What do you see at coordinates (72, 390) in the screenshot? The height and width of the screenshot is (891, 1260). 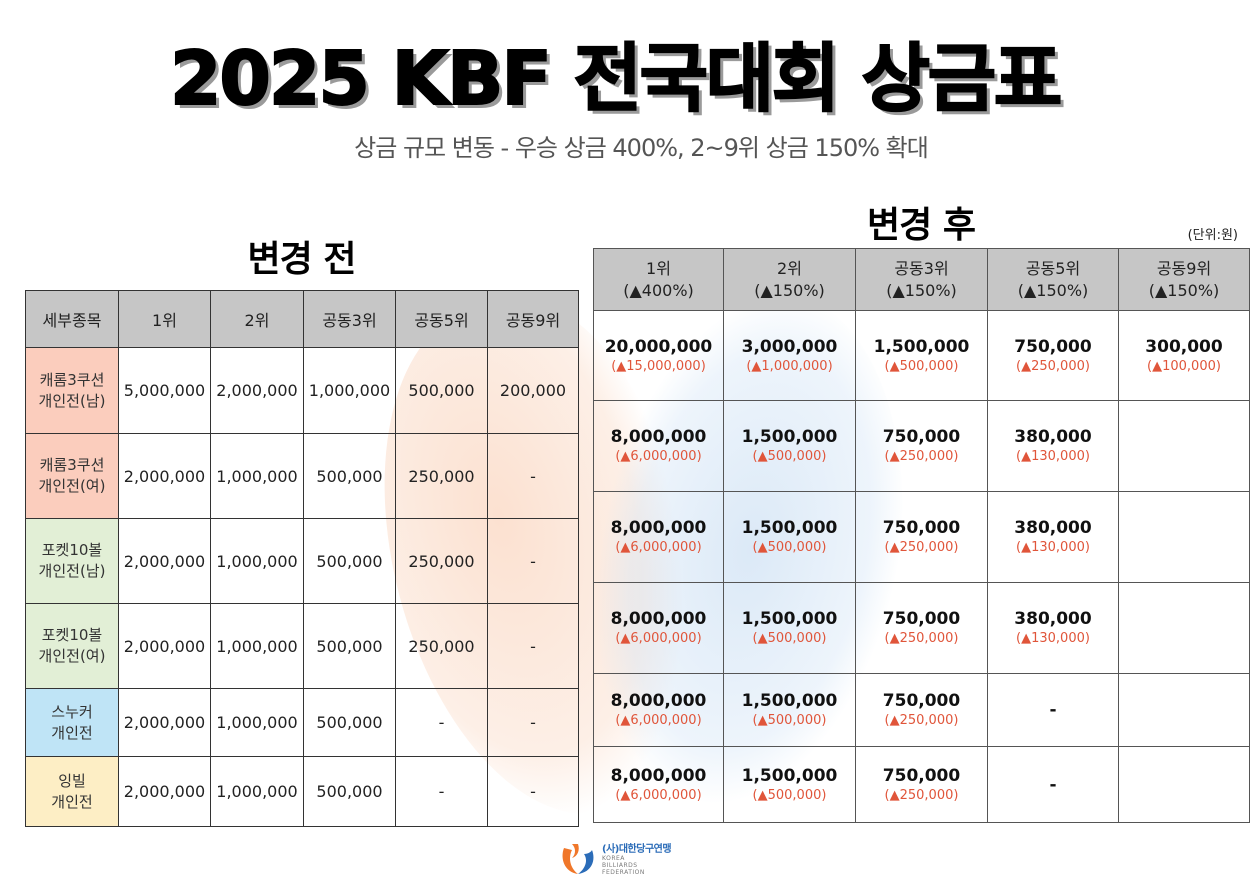 I see `category-cell: 캐롬3쿠션 개인전(남)` at bounding box center [72, 390].